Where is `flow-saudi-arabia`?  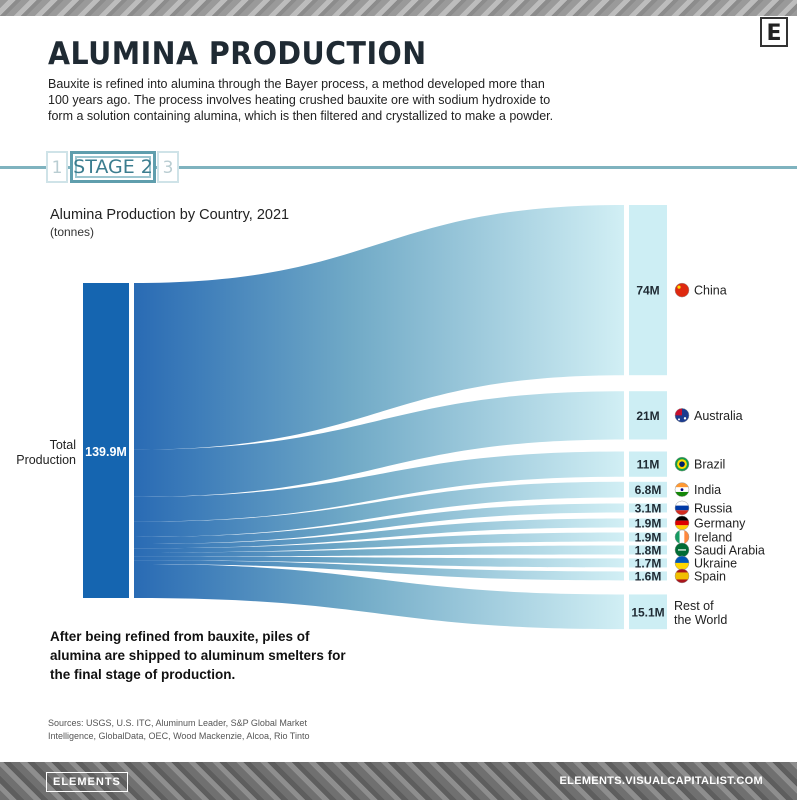 flow-saudi-arabia is located at coordinates (379, 551).